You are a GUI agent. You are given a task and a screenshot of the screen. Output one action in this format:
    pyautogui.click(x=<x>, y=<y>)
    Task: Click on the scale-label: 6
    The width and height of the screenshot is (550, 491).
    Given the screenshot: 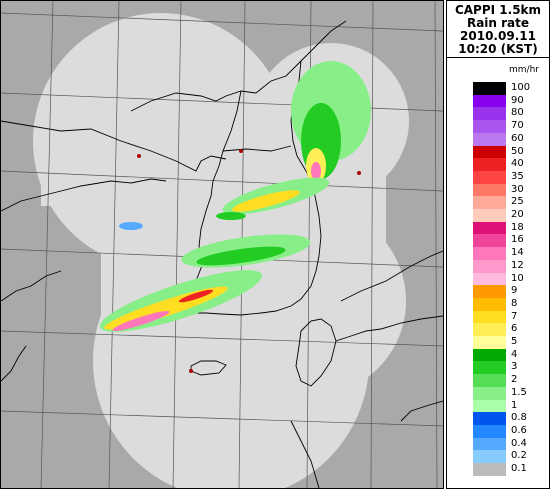 What is the action you would take?
    pyautogui.click(x=514, y=329)
    